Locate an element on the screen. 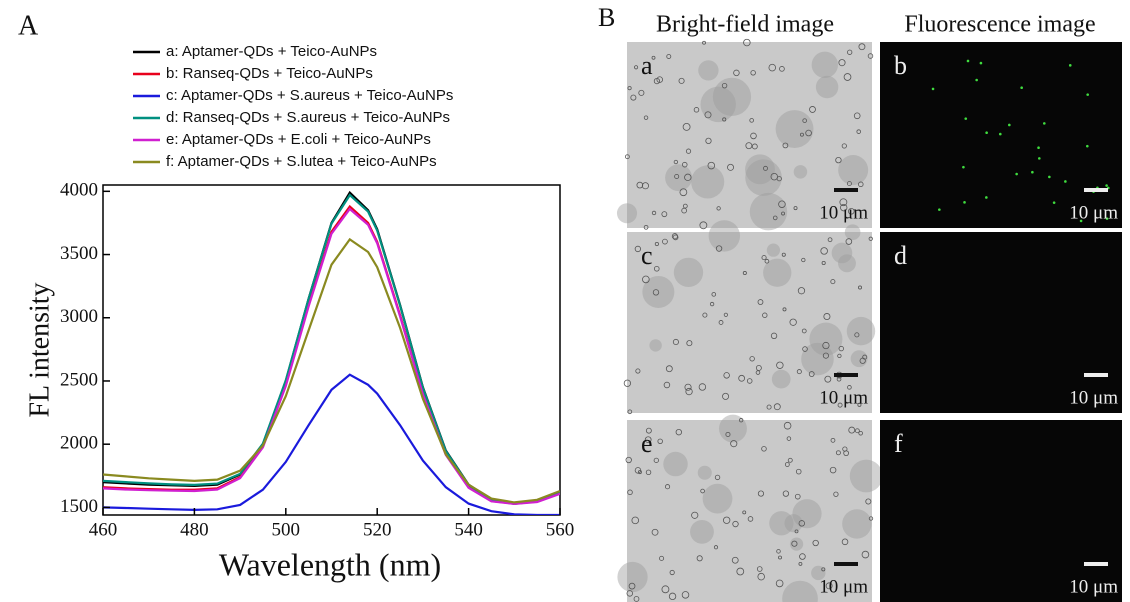 The image size is (1130, 602). legend-label: a: Aptamer-QDs + Teico-AuNPs is located at coordinates (271, 51).